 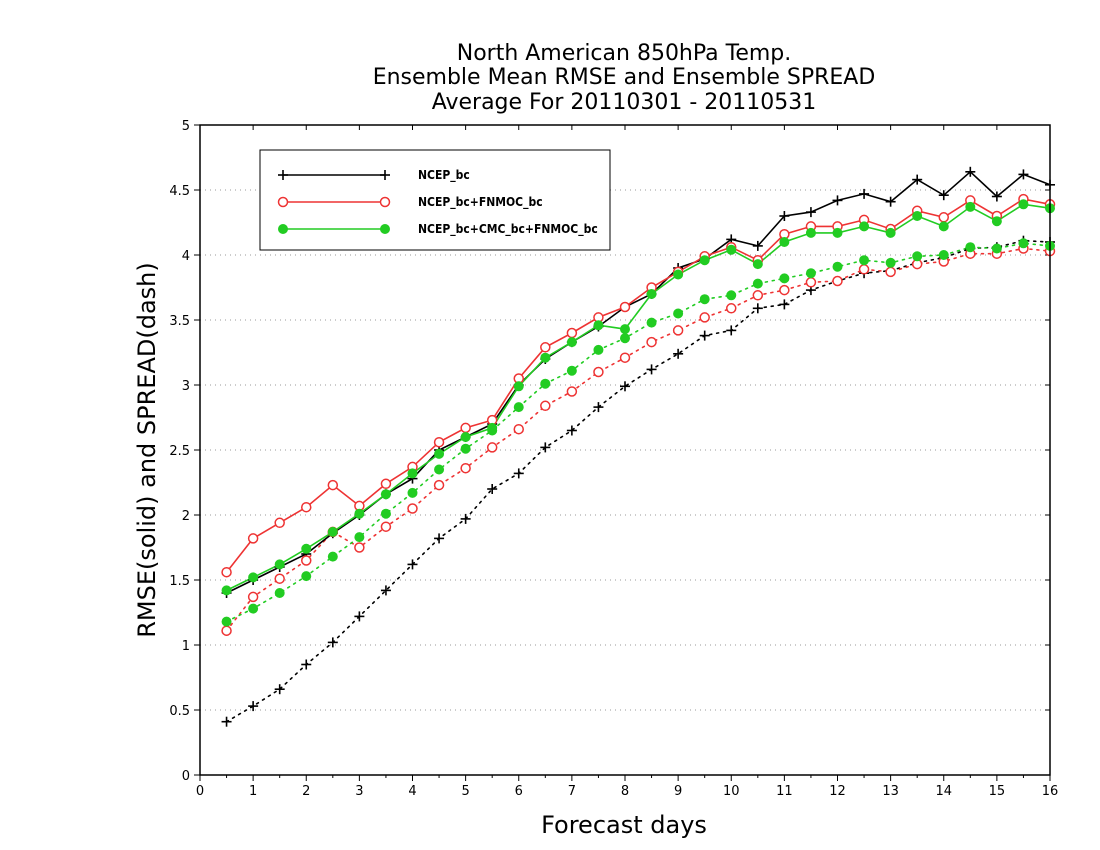 I want to click on legend-marker-right, so click(x=385, y=229).